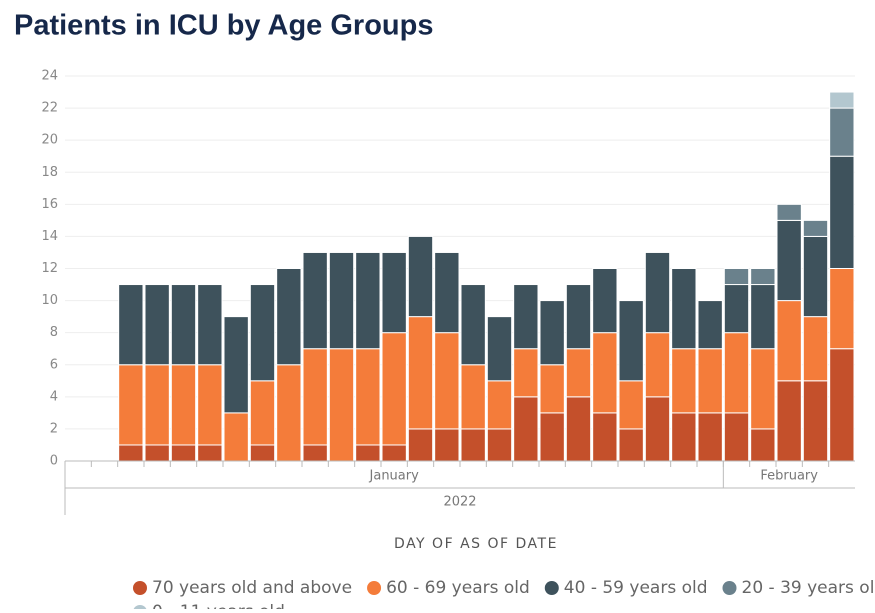 The width and height of the screenshot is (875, 613). Describe the element at coordinates (49, 300) in the screenshot. I see `y-tick-label: 10` at that location.